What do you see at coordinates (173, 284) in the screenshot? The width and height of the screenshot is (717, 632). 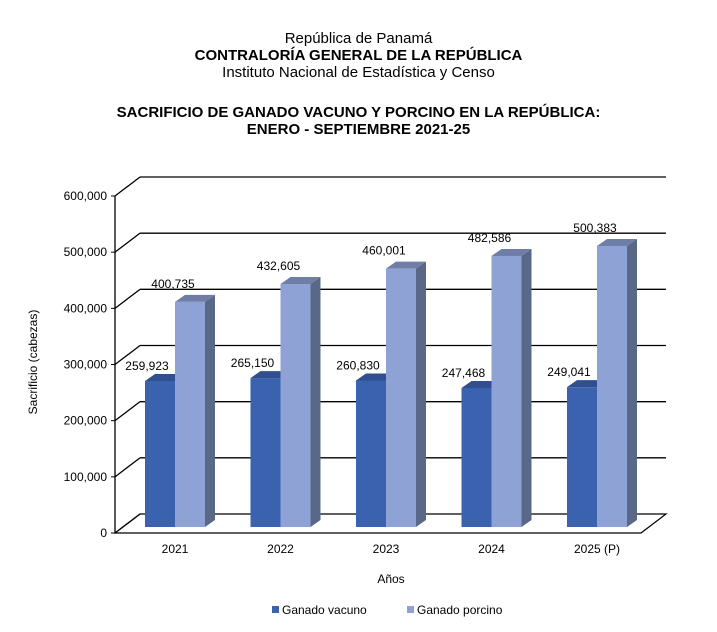 I see `data-label: 400,735` at bounding box center [173, 284].